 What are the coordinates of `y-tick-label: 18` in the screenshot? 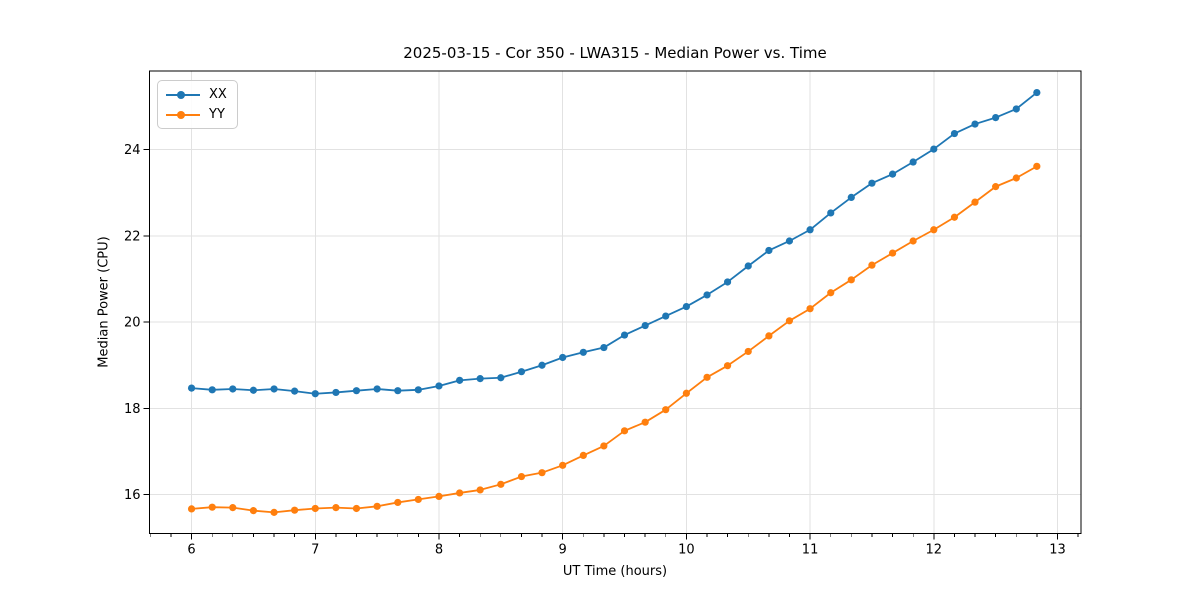 It's located at (132, 409).